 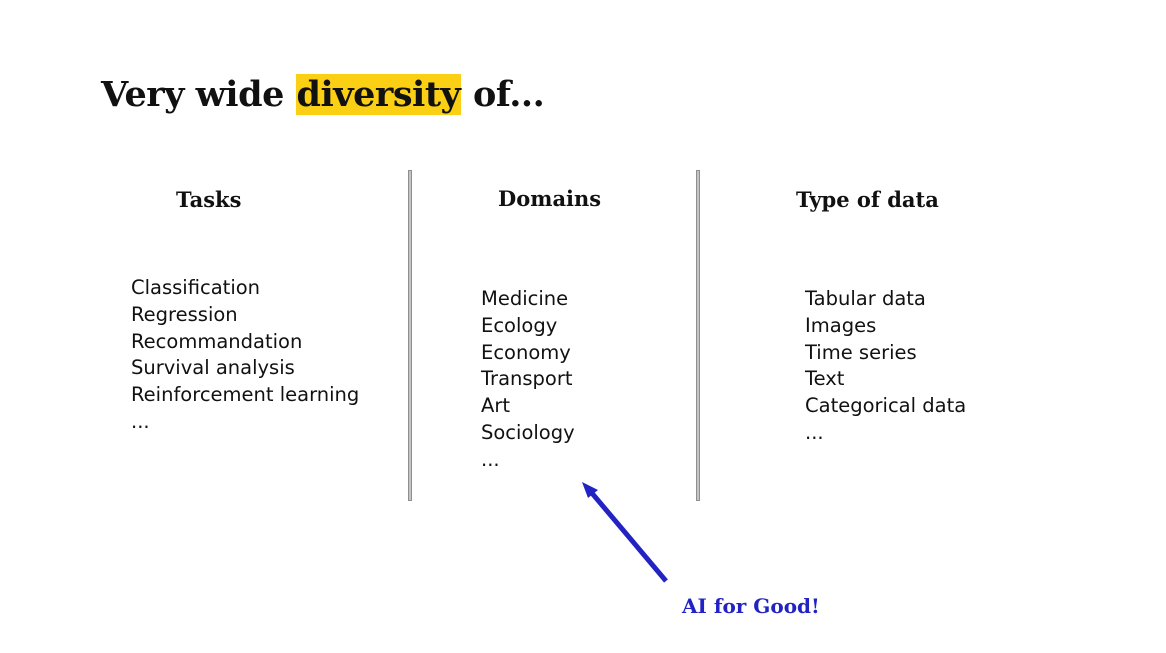 What do you see at coordinates (886, 406) in the screenshot?
I see `list-item: Categorical data` at bounding box center [886, 406].